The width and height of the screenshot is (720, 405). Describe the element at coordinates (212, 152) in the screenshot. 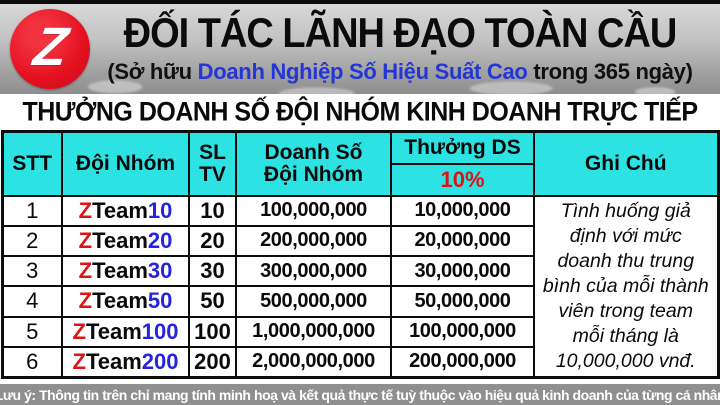

I see `col-header-sl: SL` at that location.